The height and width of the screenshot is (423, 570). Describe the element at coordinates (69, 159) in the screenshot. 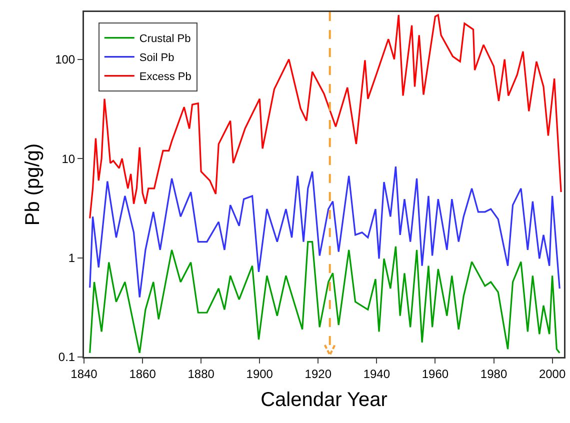

I see `y-tick-label: 10` at that location.